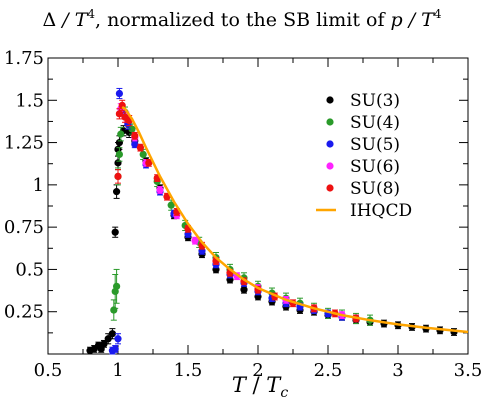 This screenshot has width=484, height=405. Describe the element at coordinates (91, 14) in the screenshot. I see `title-exponent-1: 4` at that location.